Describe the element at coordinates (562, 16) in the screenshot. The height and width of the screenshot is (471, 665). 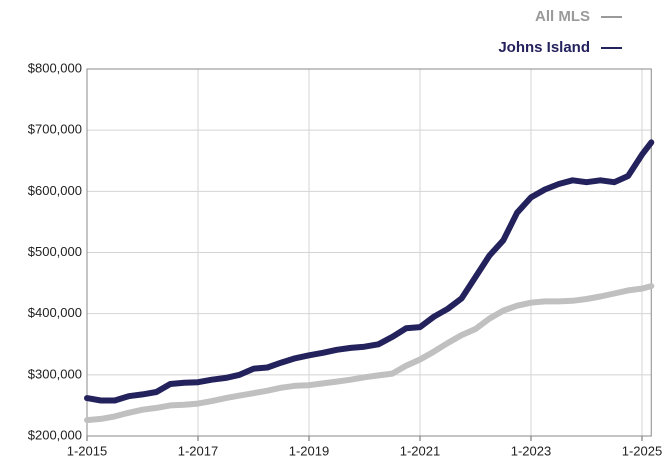
I see `legend-label: All MLS` at that location.